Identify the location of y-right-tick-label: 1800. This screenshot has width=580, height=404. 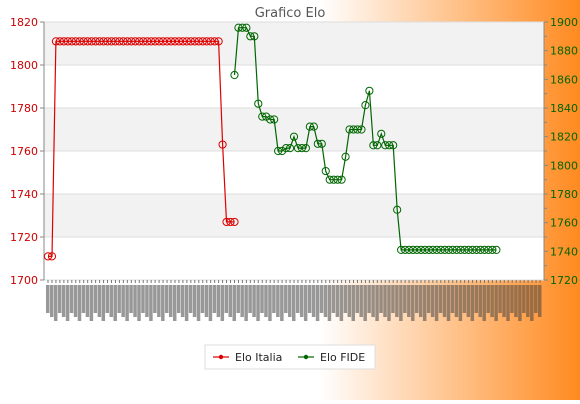
(564, 165).